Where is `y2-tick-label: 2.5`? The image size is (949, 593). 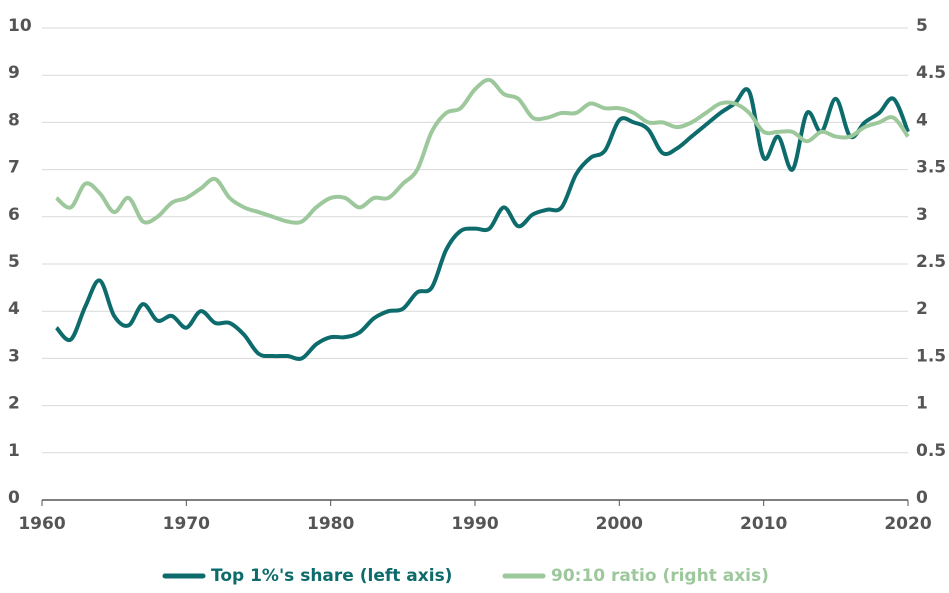
y2-tick-label: 2.5 is located at coordinates (931, 262).